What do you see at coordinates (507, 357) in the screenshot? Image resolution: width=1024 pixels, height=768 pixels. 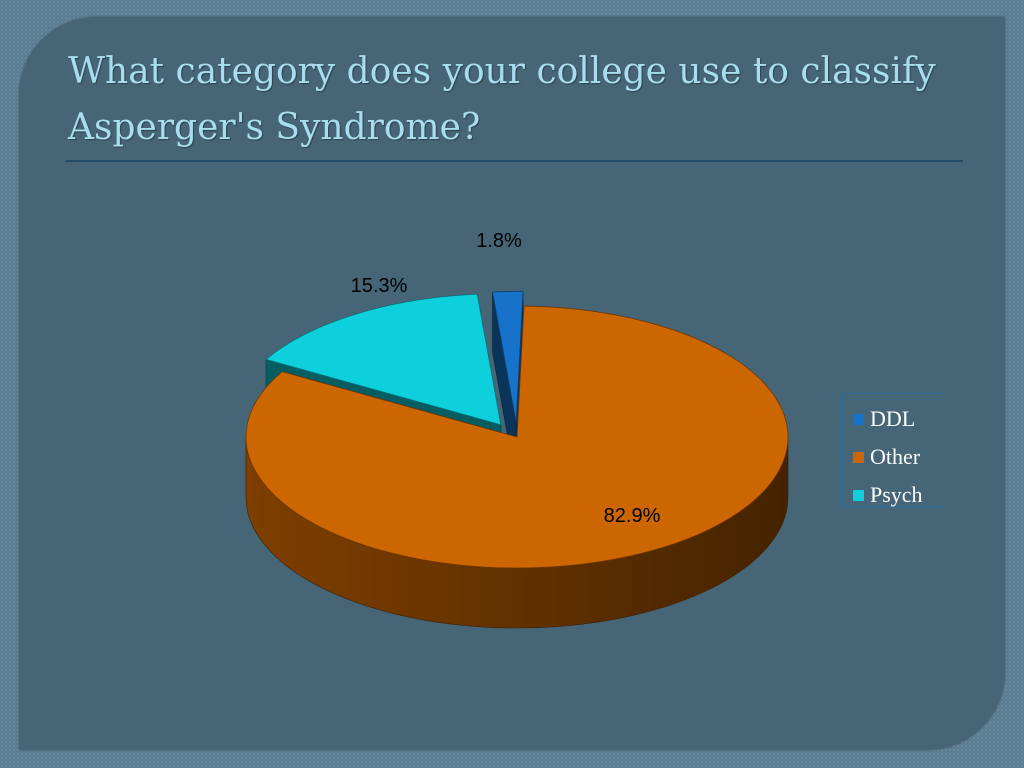 I see `slice-ddl-top` at bounding box center [507, 357].